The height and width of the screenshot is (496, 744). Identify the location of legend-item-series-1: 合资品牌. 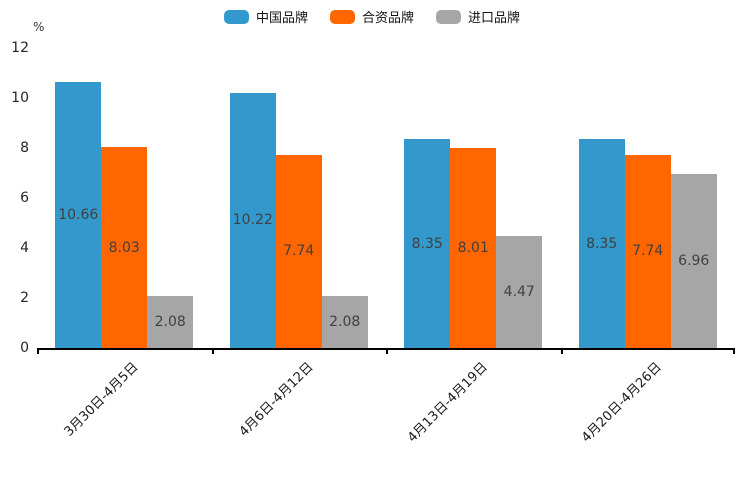
(371, 16).